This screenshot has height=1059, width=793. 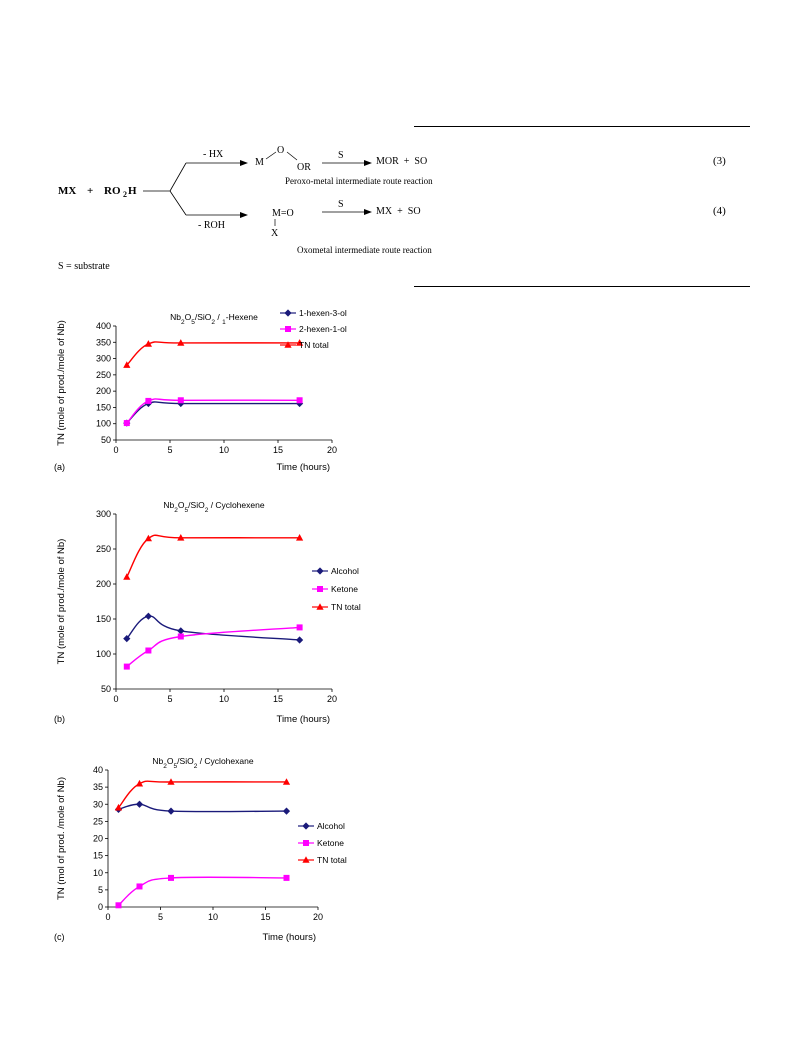 I want to click on y-tick-label: 5, so click(x=100, y=890).